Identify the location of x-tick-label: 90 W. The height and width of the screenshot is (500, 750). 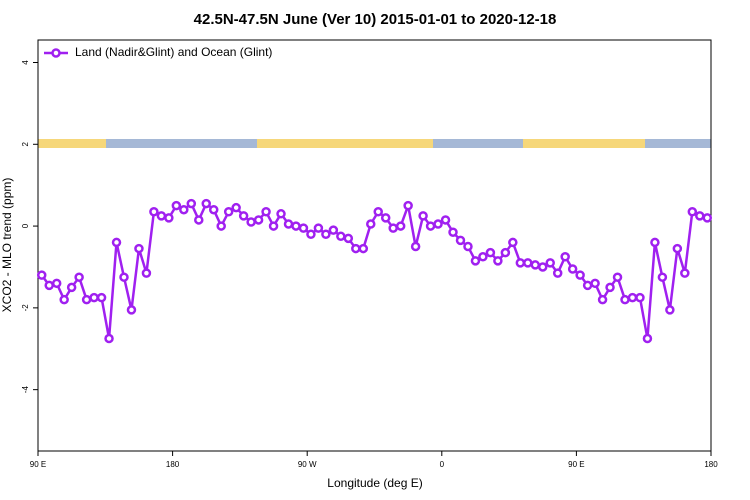
(307, 464).